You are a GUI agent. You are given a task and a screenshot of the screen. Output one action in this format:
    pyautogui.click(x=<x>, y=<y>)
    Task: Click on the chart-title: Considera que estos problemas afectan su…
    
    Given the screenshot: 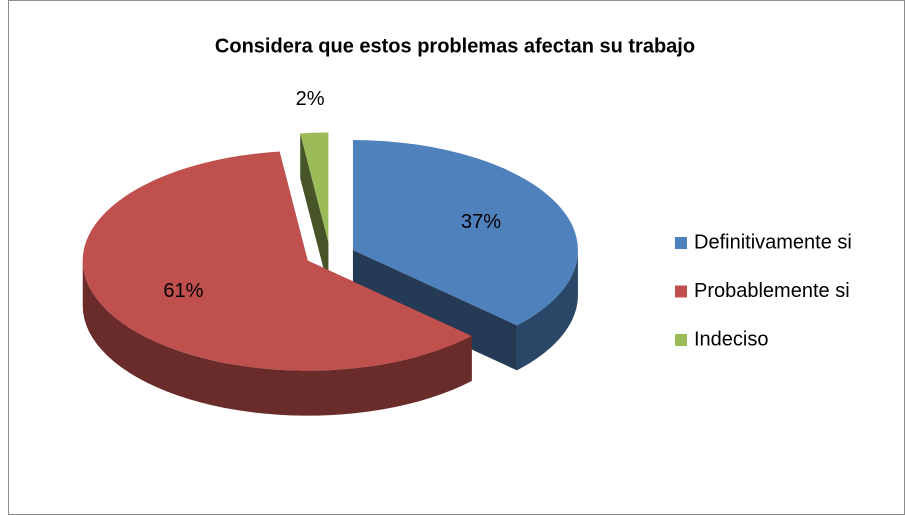 What is the action you would take?
    pyautogui.click(x=455, y=46)
    